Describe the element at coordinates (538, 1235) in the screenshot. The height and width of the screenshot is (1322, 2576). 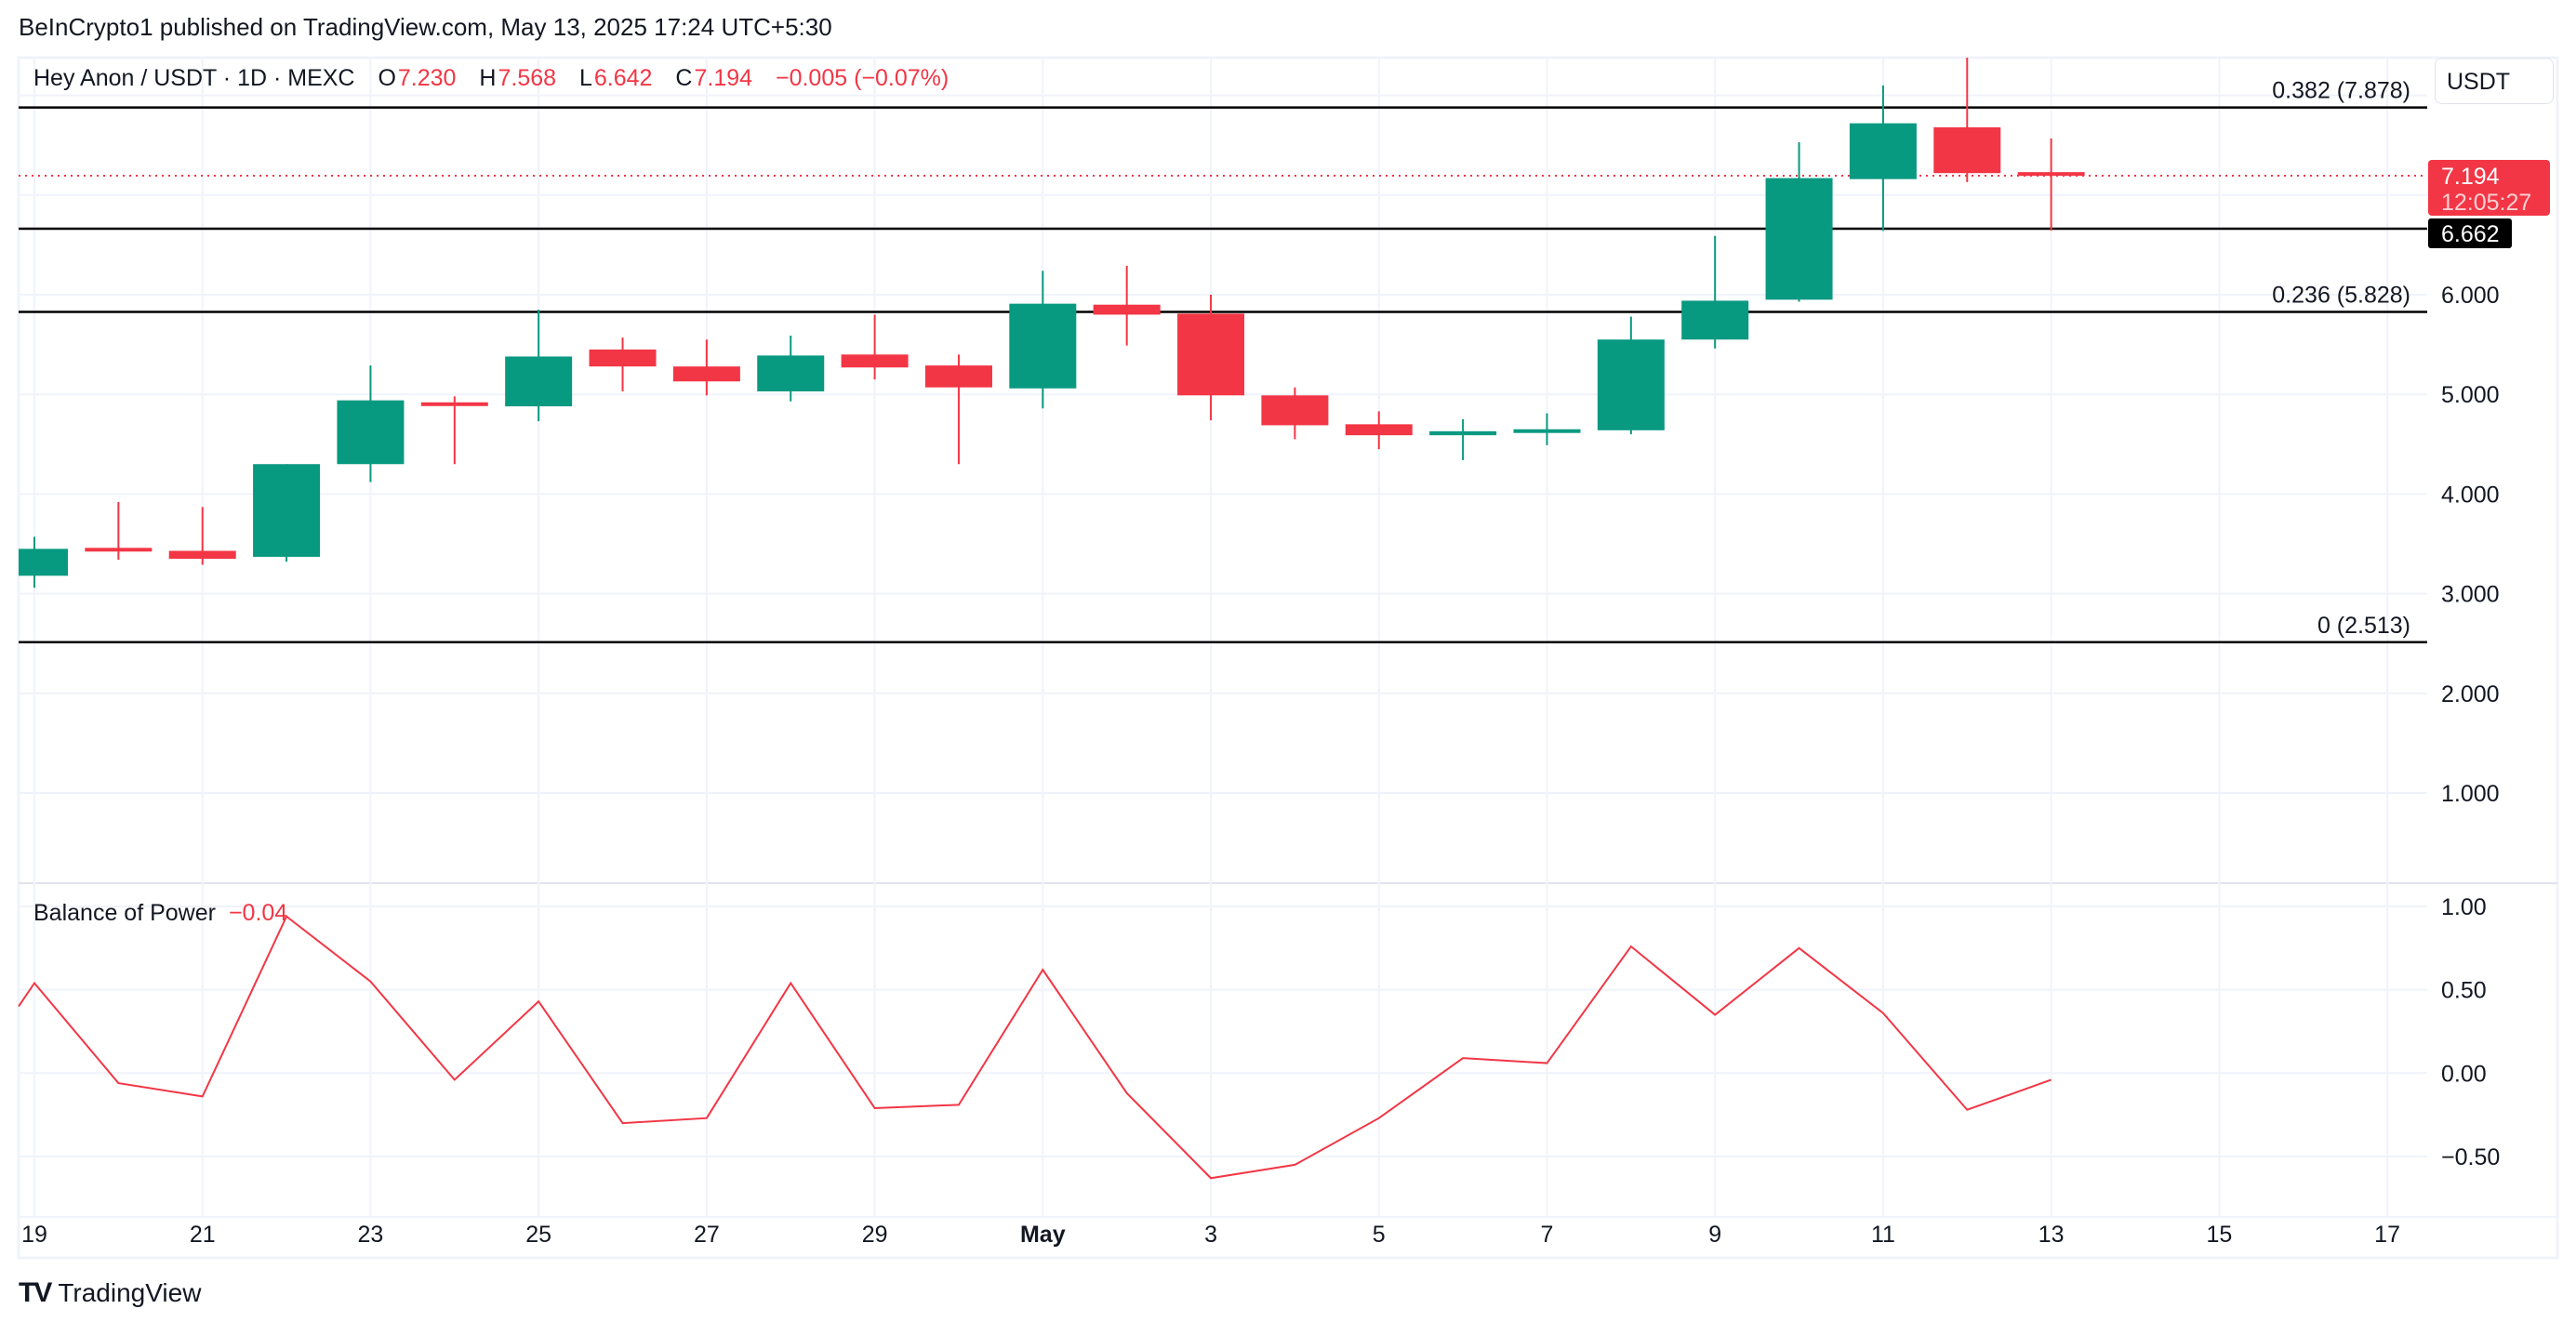
I see `time-tick-label: 25` at that location.